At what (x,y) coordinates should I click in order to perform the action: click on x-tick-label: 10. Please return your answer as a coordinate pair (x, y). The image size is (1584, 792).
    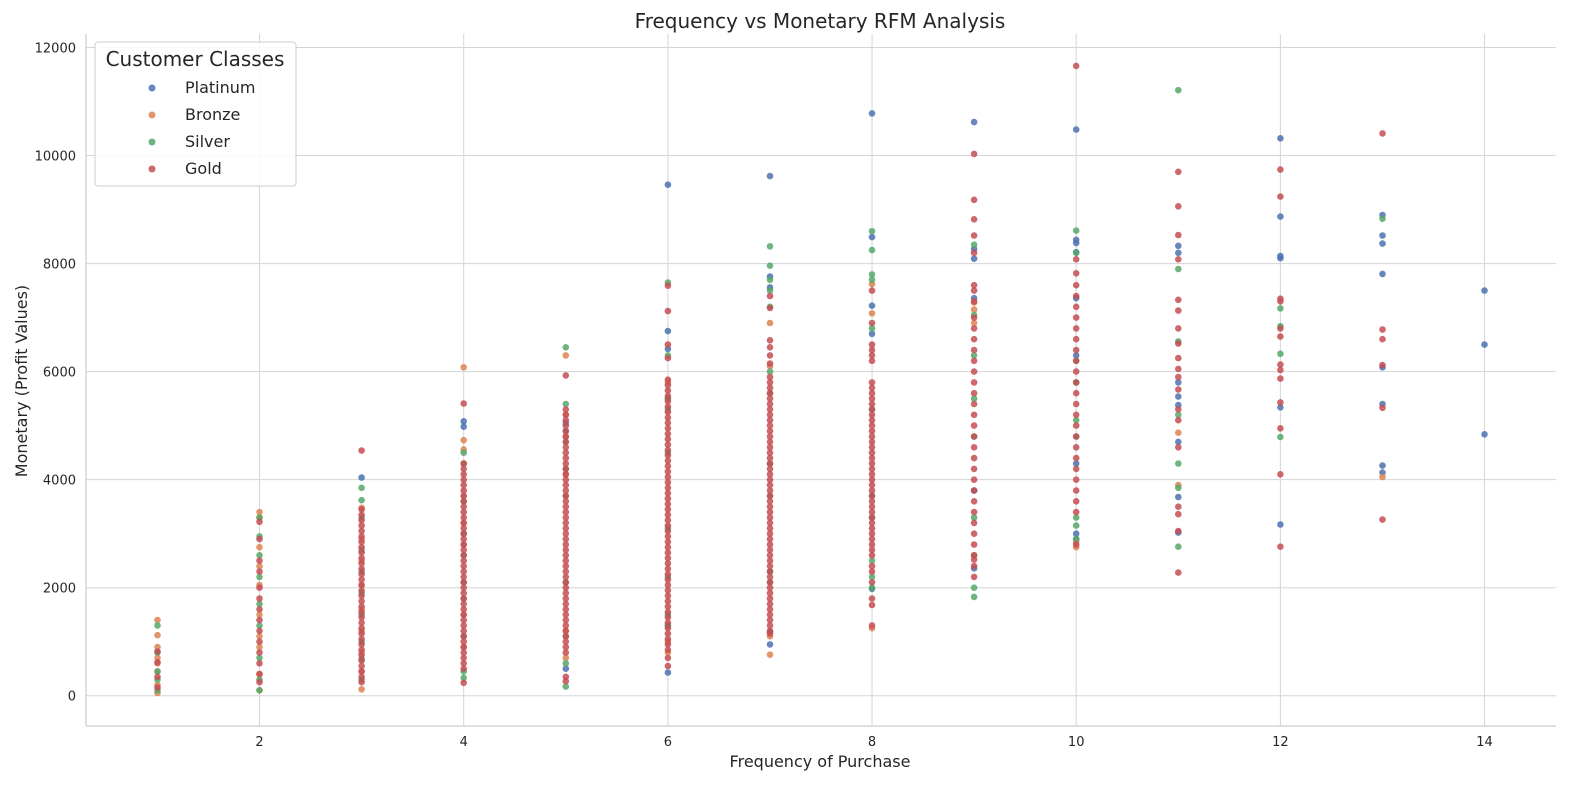
    Looking at the image, I should click on (1076, 742).